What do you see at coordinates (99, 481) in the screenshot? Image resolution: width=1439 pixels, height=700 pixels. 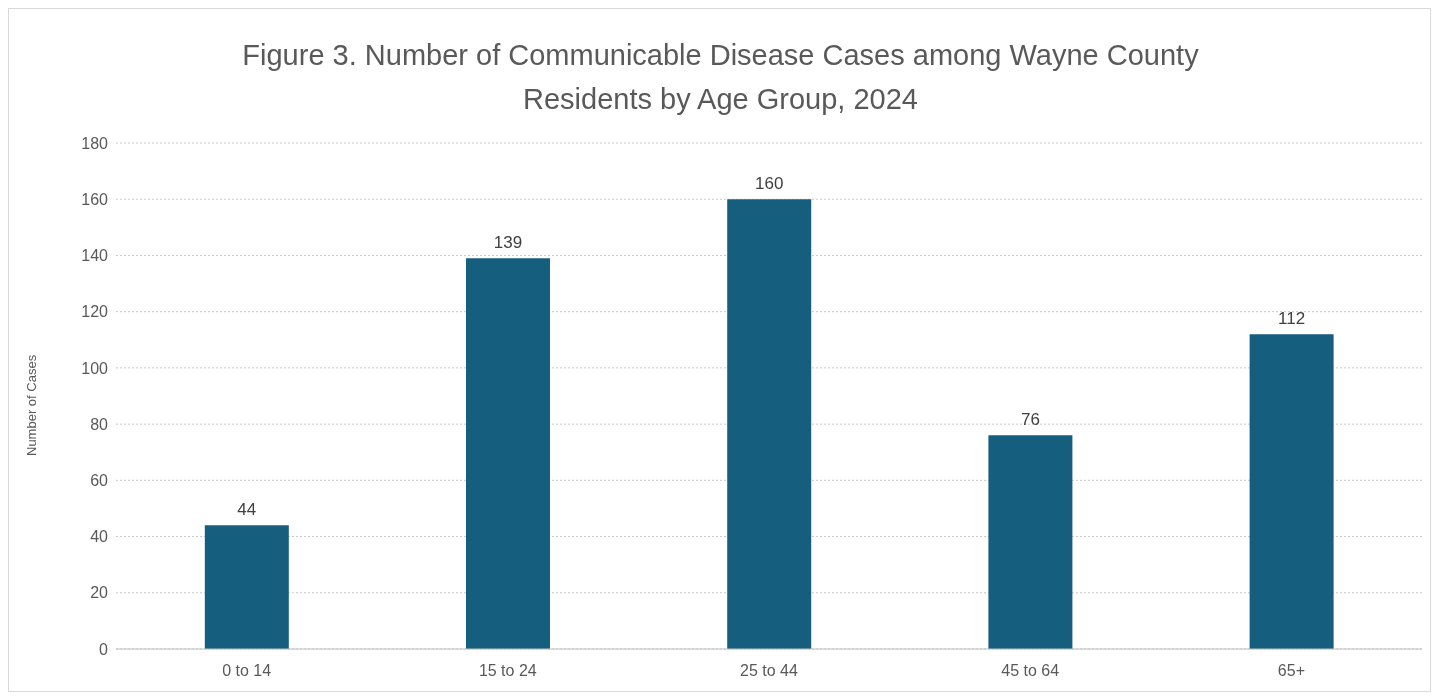 I see `y-tick-label: 60` at bounding box center [99, 481].